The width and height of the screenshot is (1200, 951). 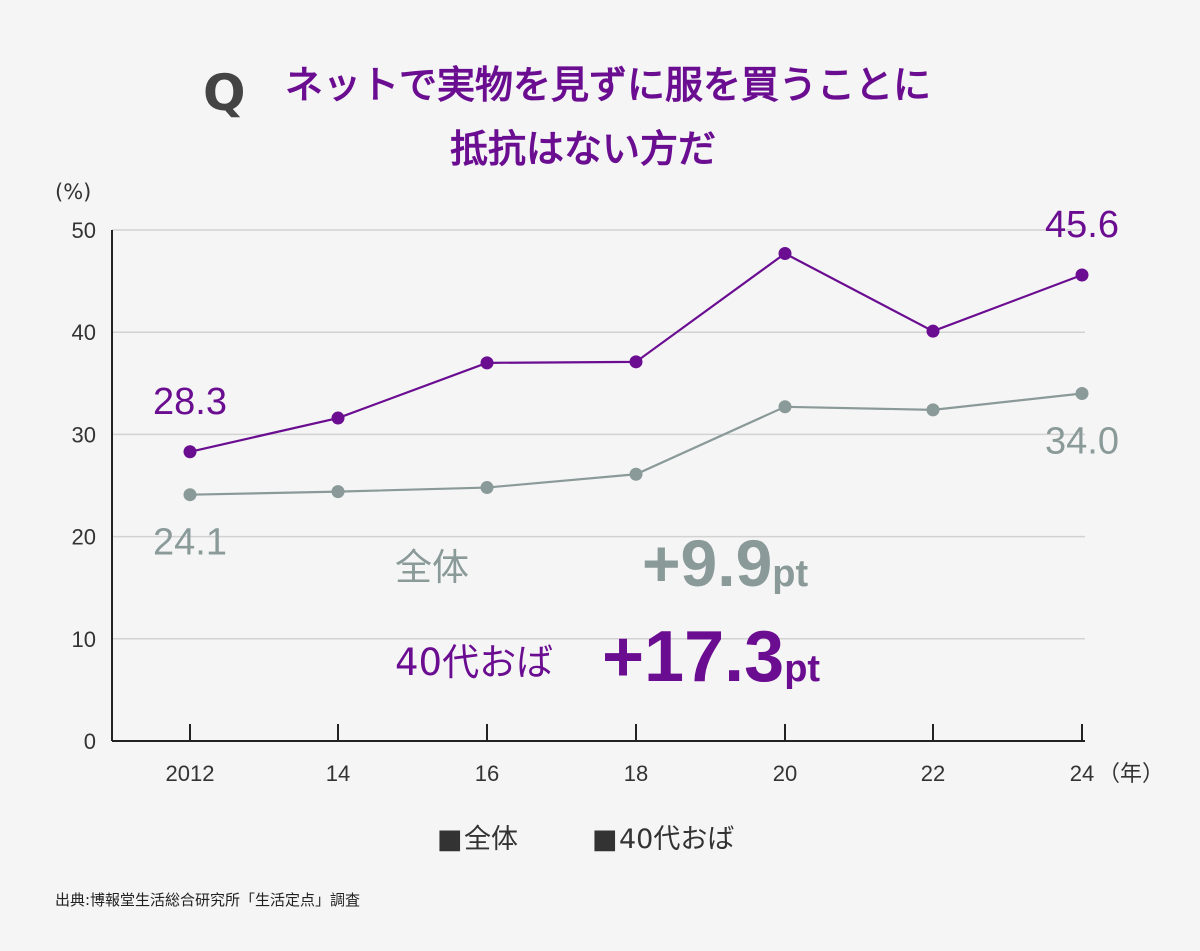 What do you see at coordinates (90, 741) in the screenshot?
I see `y-tick-label-0: 0` at bounding box center [90, 741].